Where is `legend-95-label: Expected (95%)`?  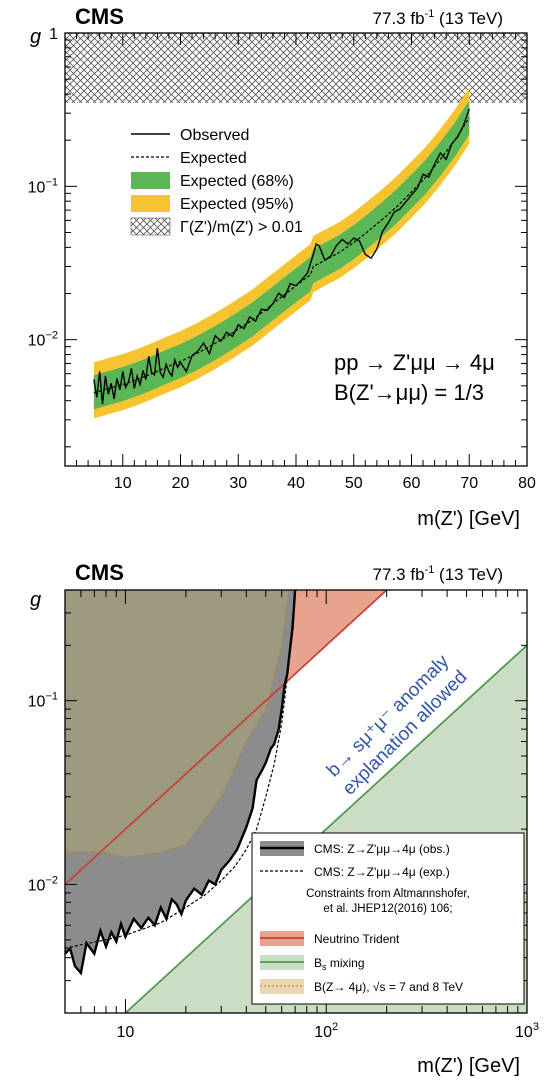 legend-95-label: Expected (95%) is located at coordinates (237, 204).